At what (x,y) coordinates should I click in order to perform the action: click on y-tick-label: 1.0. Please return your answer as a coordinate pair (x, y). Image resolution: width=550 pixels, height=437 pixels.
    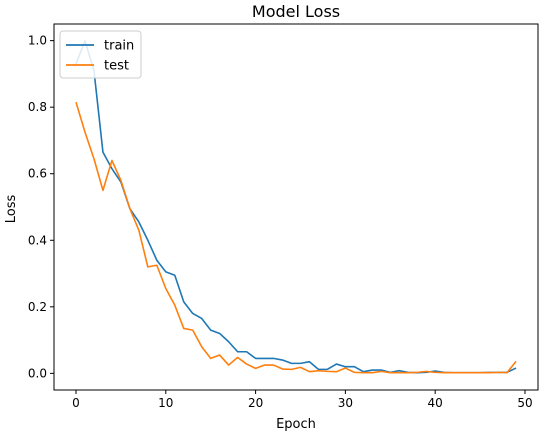
    Looking at the image, I should click on (37, 41).